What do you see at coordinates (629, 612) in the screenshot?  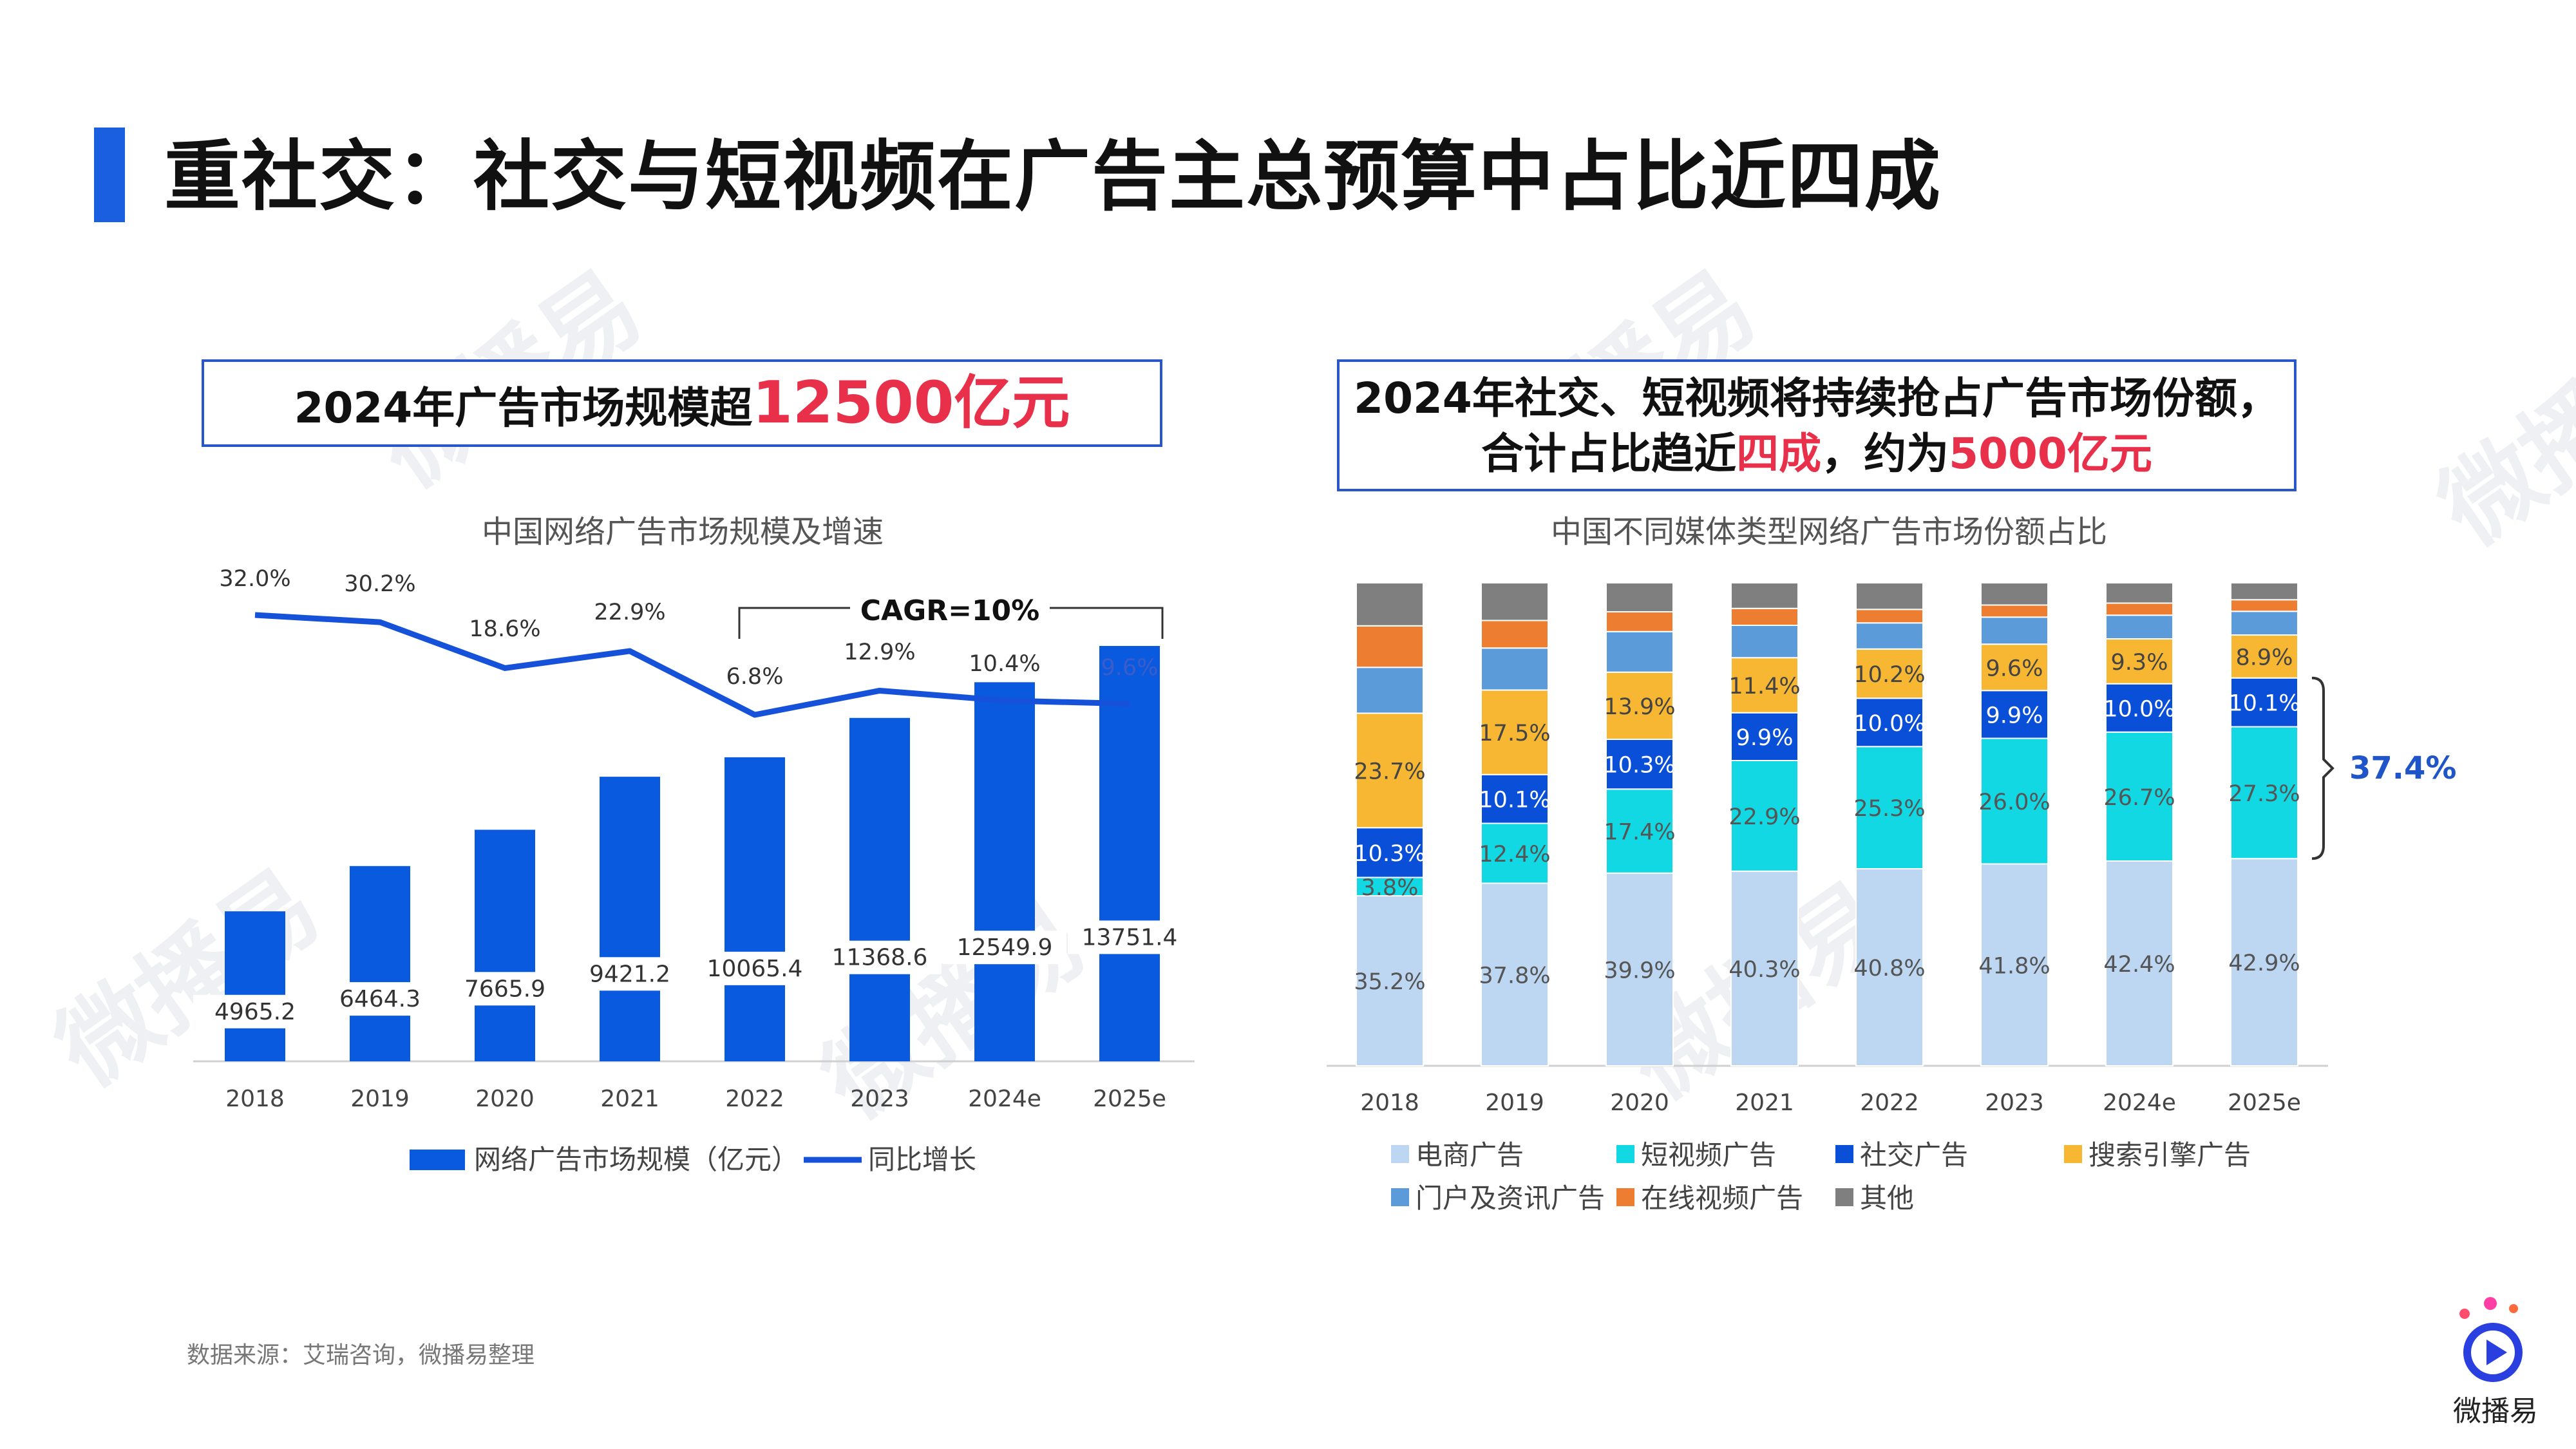 I see `growth-label: 22.9%` at bounding box center [629, 612].